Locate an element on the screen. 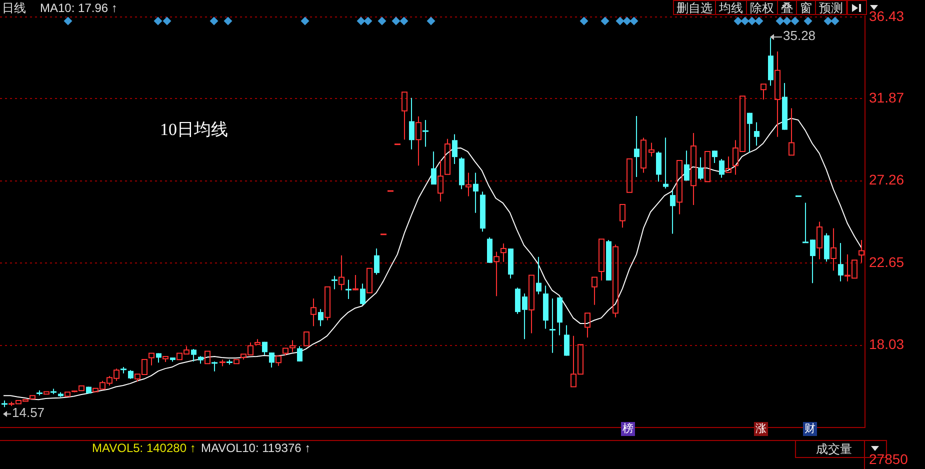 The width and height of the screenshot is (925, 469). text: 删自选 is located at coordinates (694, 7).